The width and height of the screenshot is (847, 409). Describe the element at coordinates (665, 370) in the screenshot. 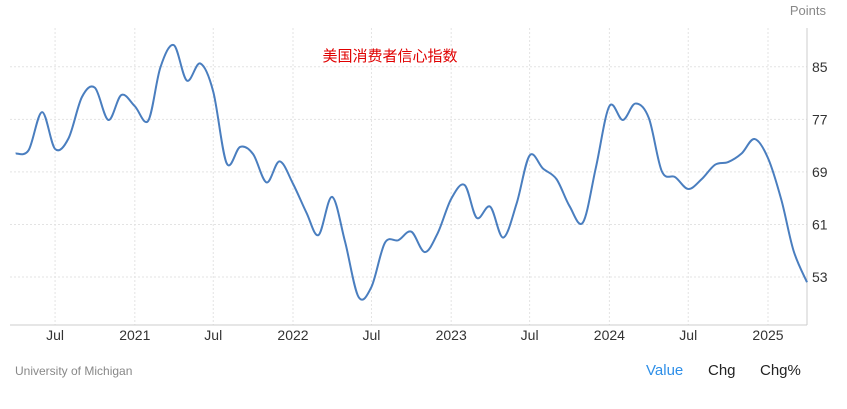

I see `tab-value: Value` at that location.